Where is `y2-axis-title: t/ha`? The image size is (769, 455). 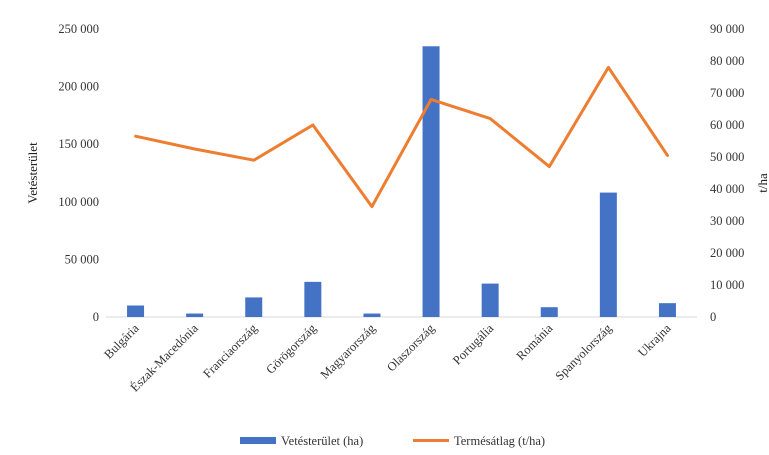 y2-axis-title: t/ha is located at coordinates (762, 183).